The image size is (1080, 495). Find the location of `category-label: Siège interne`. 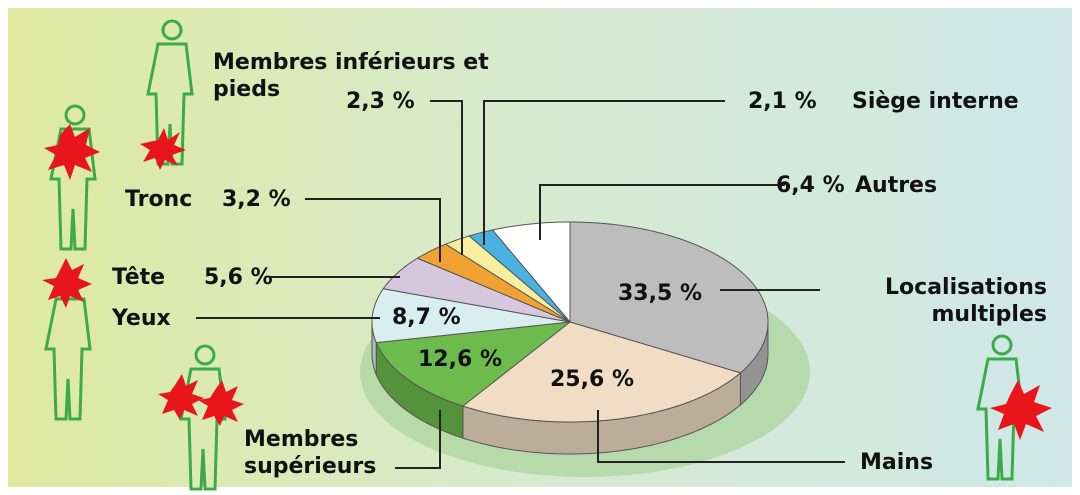

category-label: Siège interne is located at coordinates (935, 101).